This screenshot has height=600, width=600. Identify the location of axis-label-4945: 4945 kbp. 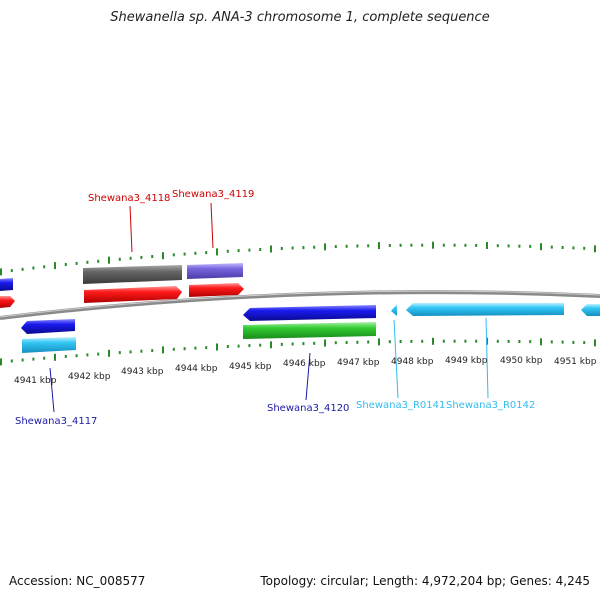
(250, 367).